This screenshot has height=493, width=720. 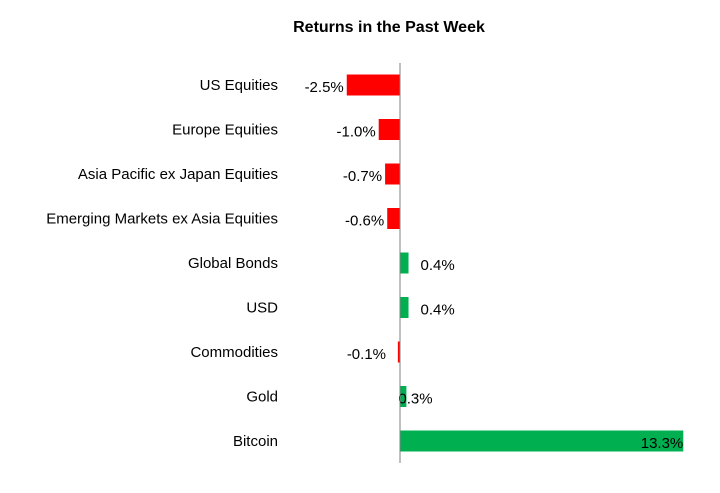 What do you see at coordinates (255, 441) in the screenshot?
I see `category-label-8: Bitcoin` at bounding box center [255, 441].